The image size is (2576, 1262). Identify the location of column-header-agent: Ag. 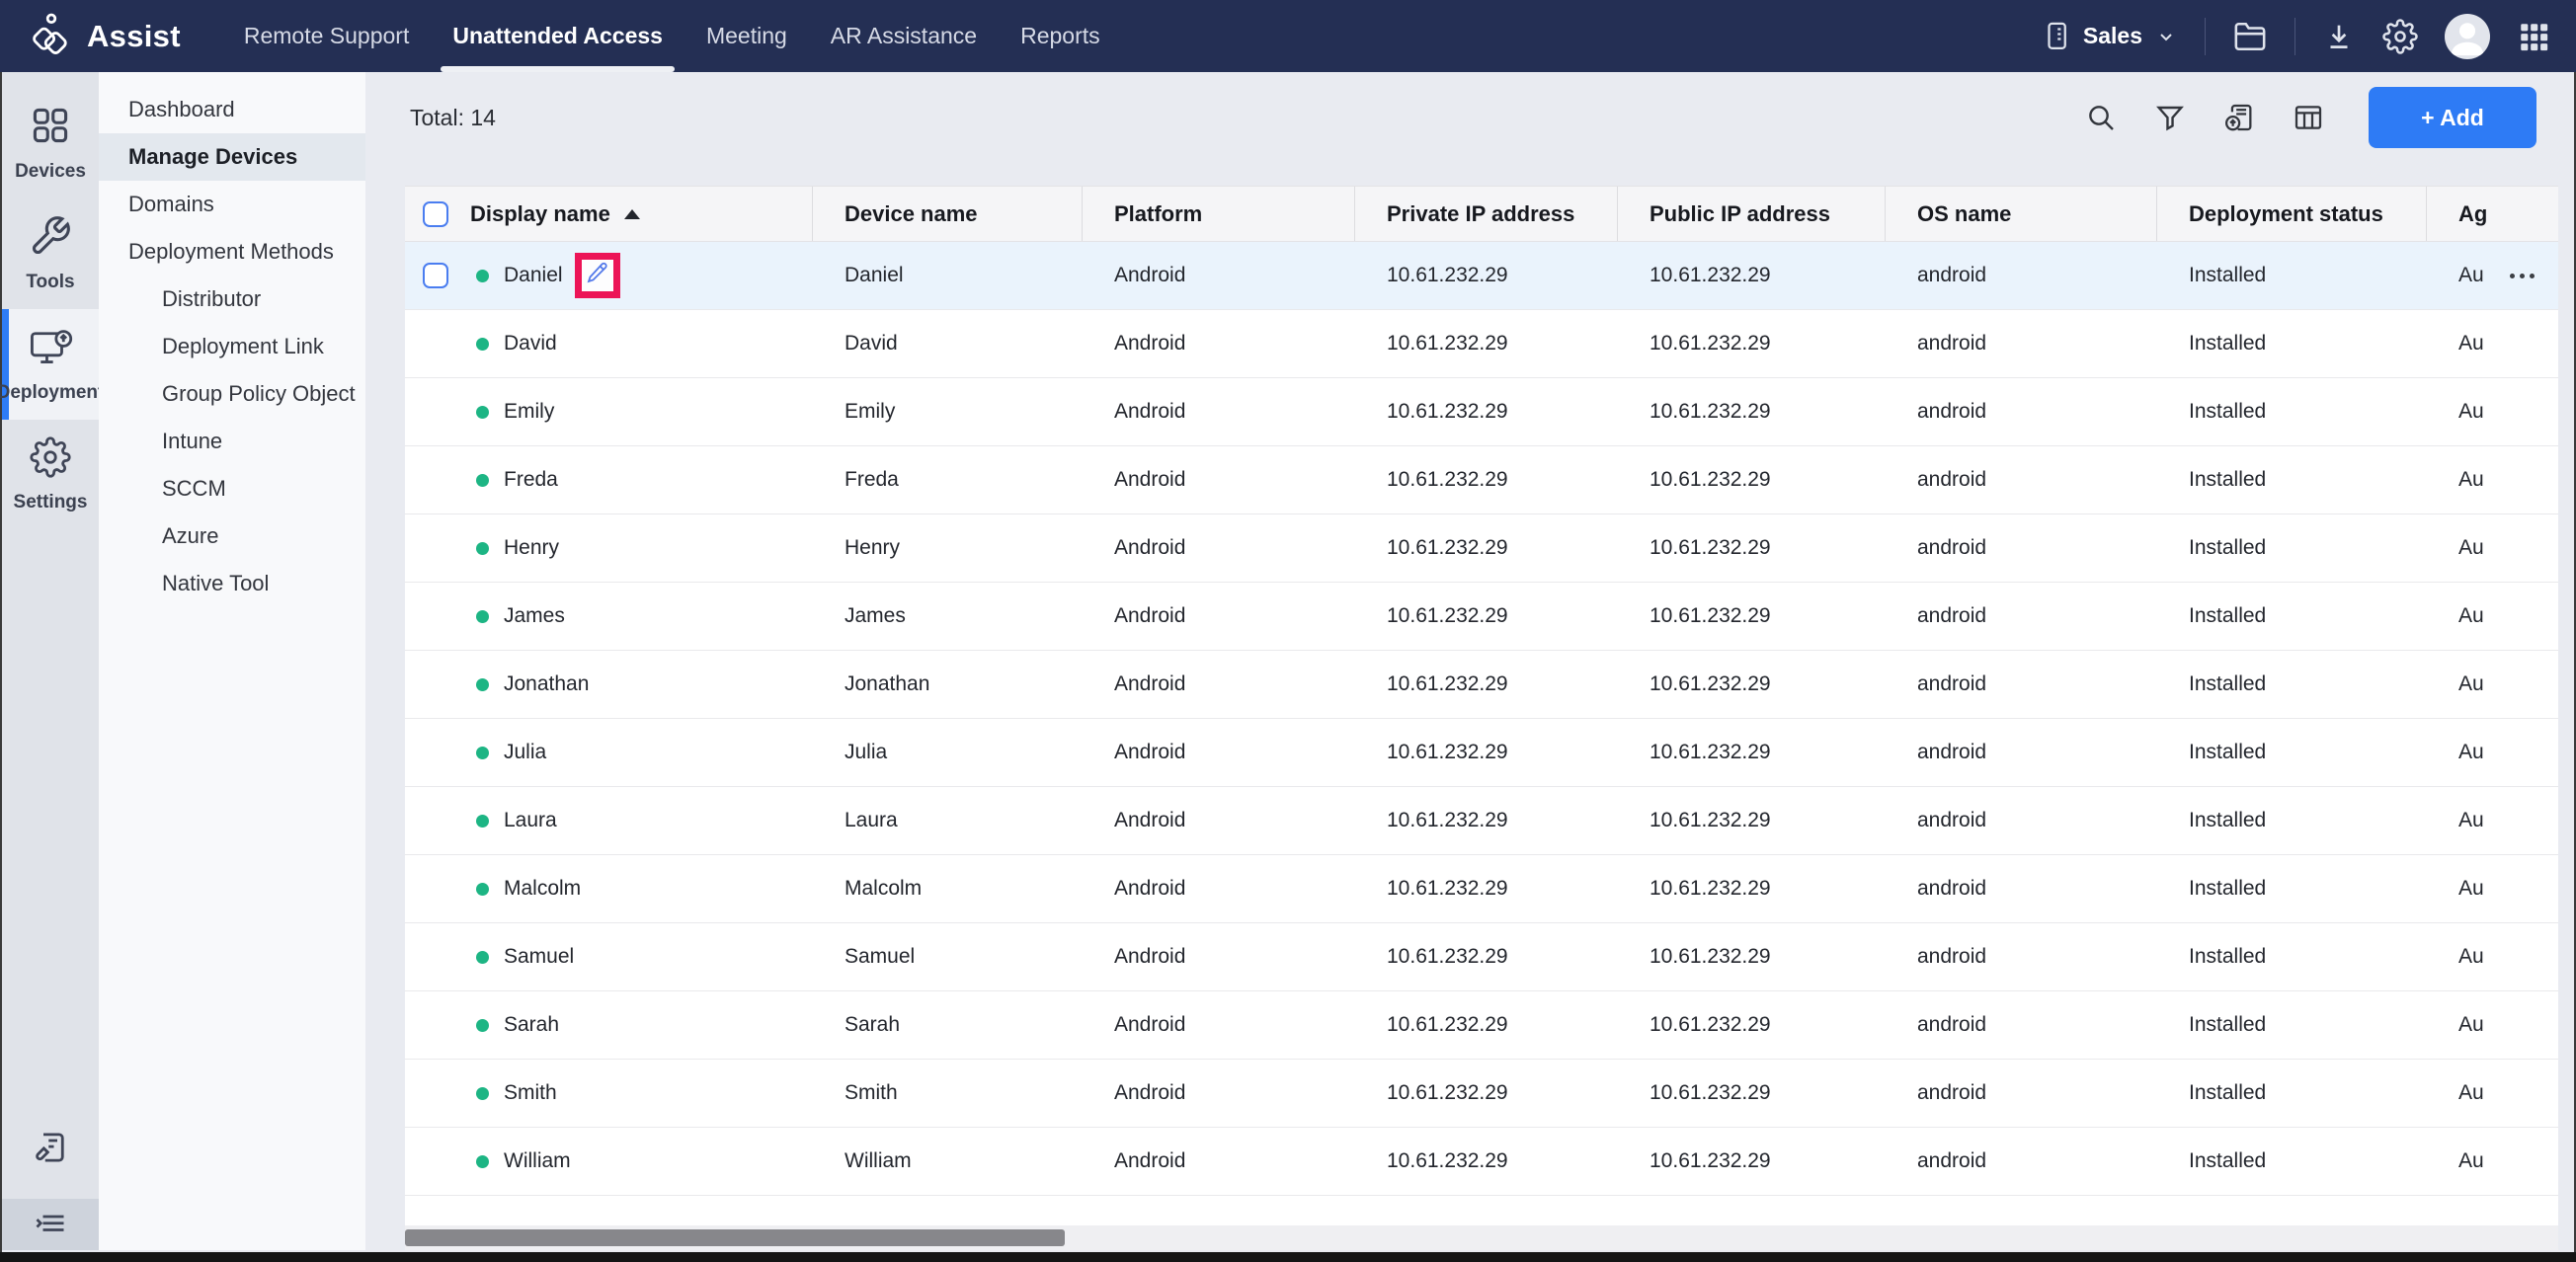
(2473, 213).